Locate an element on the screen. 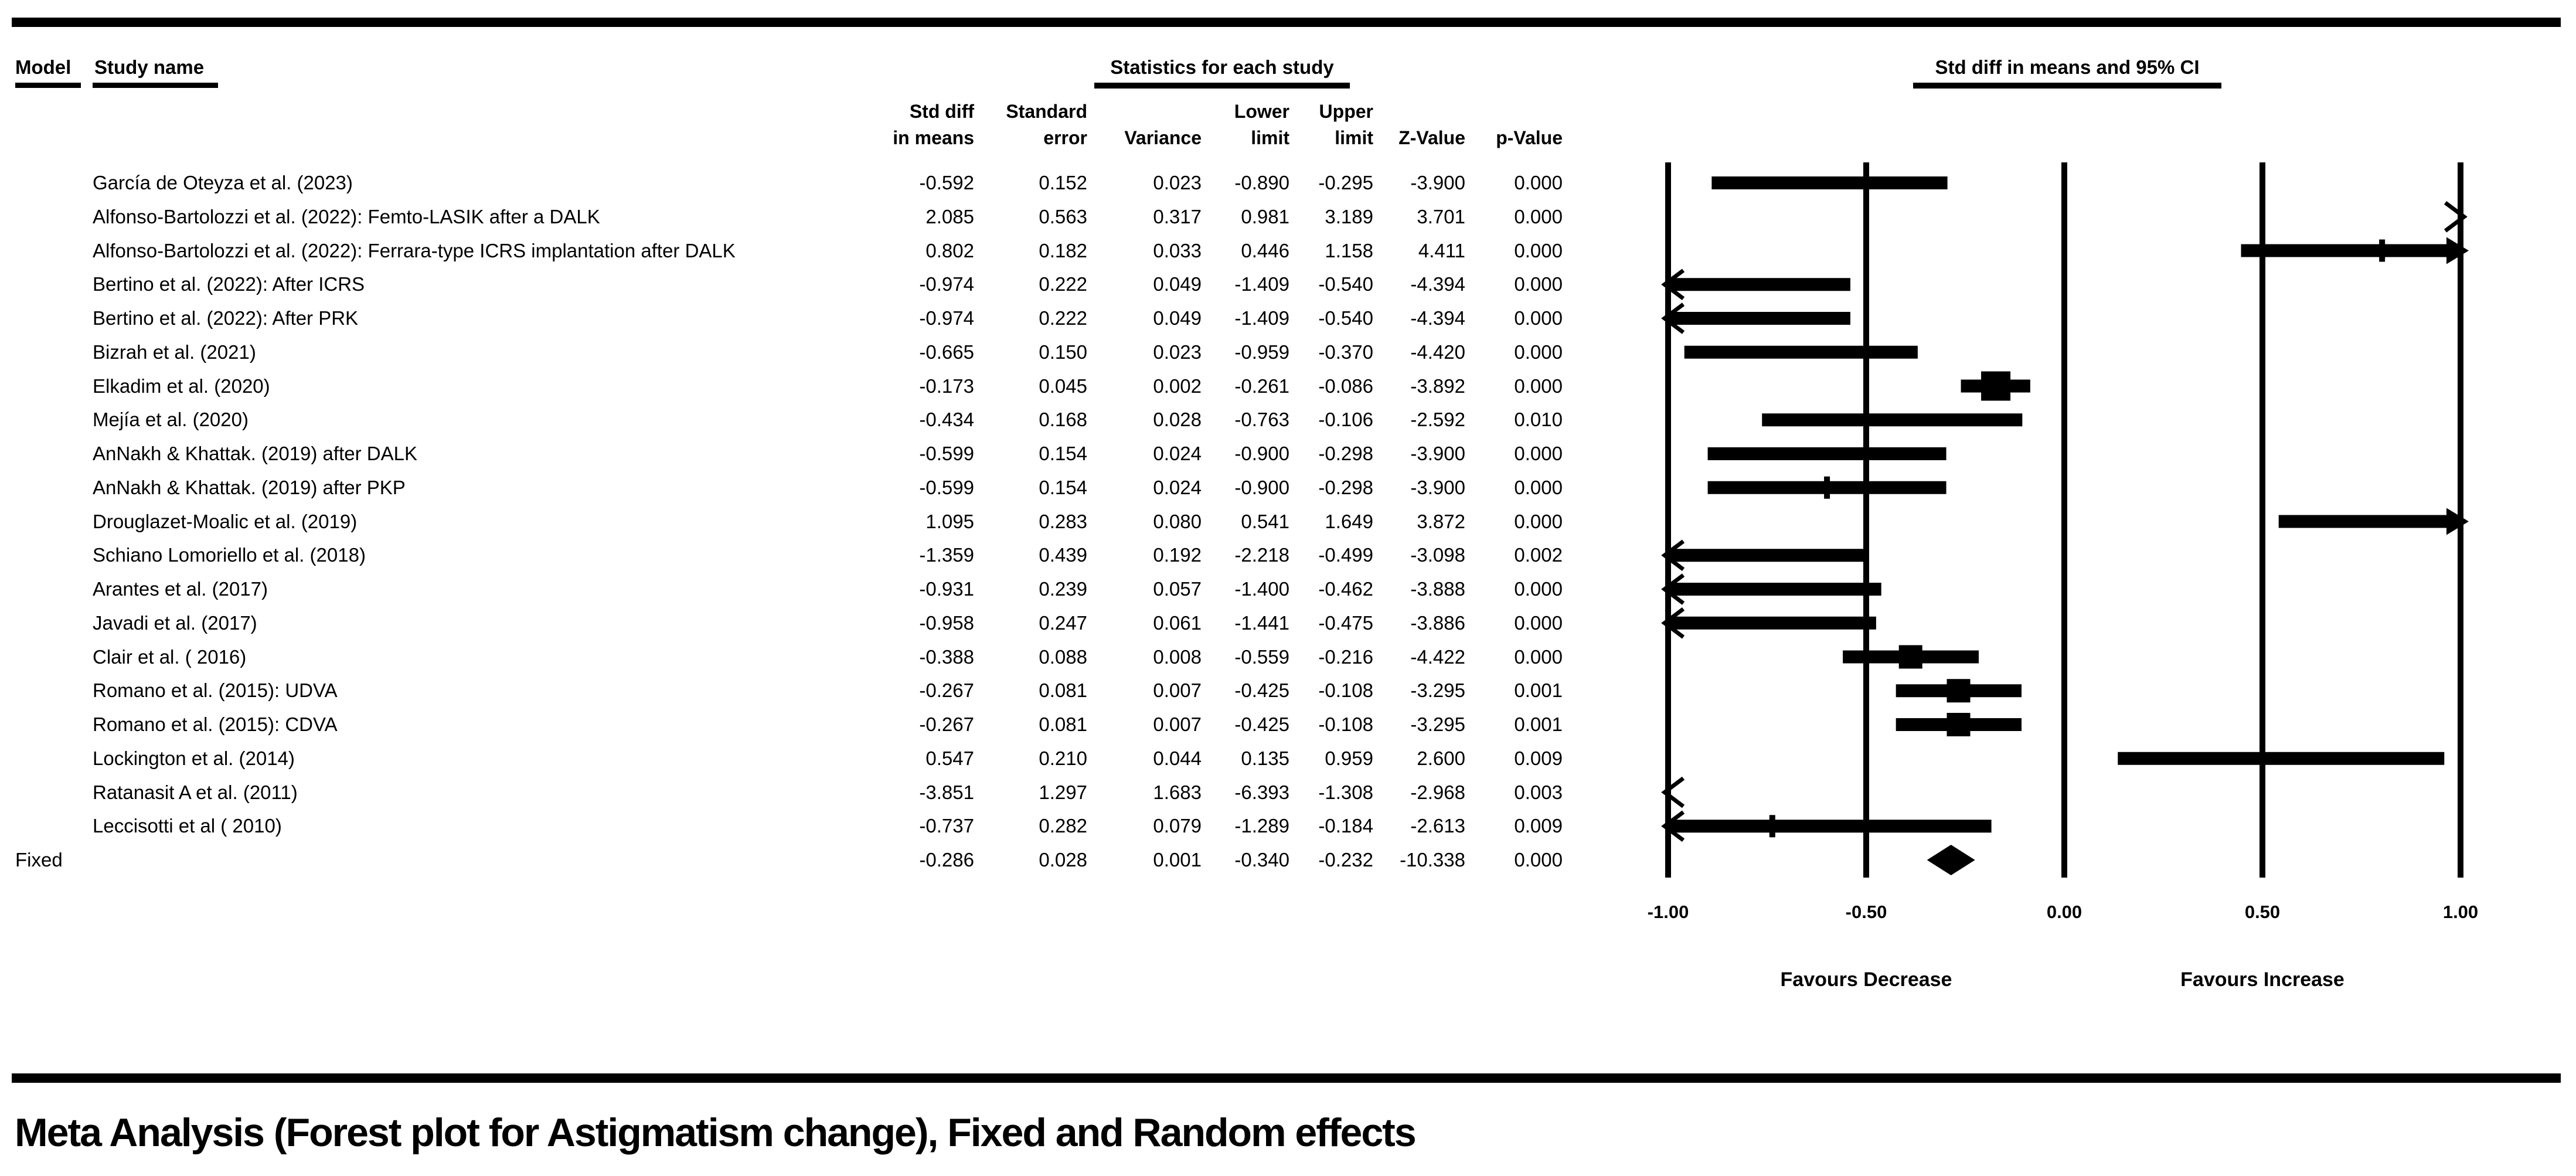 The width and height of the screenshot is (2576, 1176). axis-tick-label: 0.00 is located at coordinates (2064, 912).